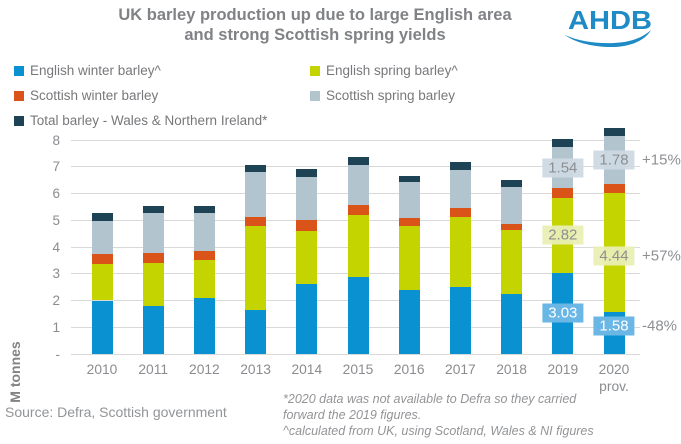 Image resolution: width=681 pixels, height=444 pixels. I want to click on data-label: 3.03, so click(563, 313).